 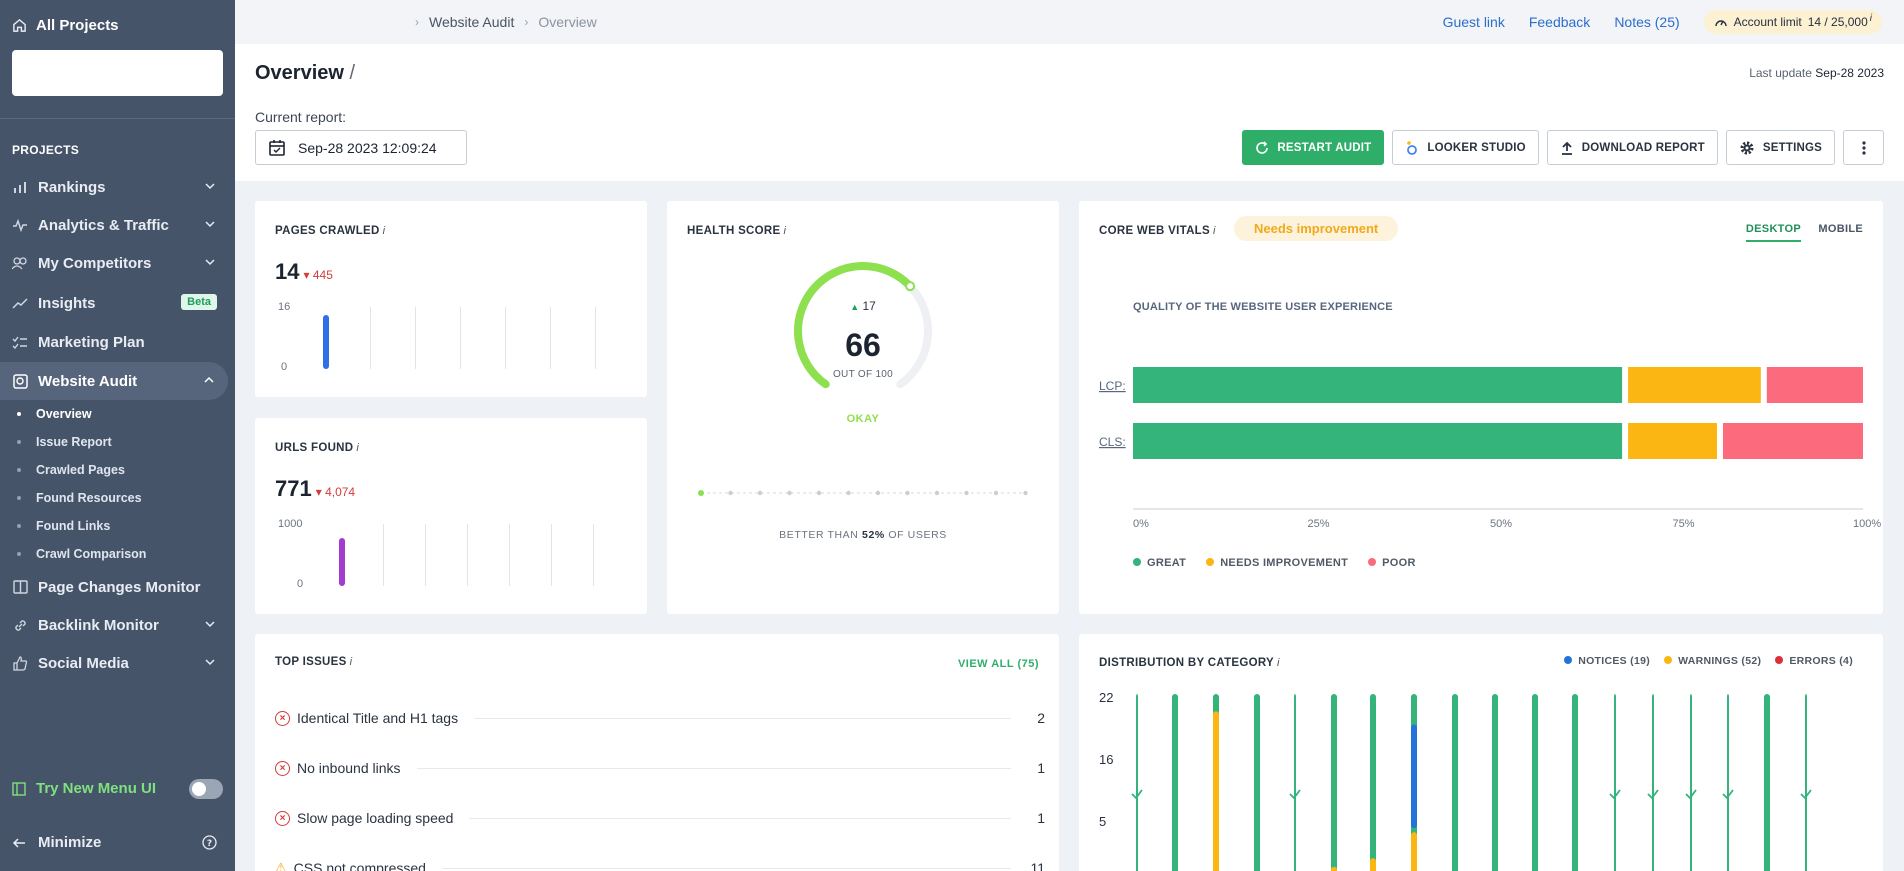 I want to click on looker-studio-button: LOOKER STUDIO, so click(x=1465, y=147).